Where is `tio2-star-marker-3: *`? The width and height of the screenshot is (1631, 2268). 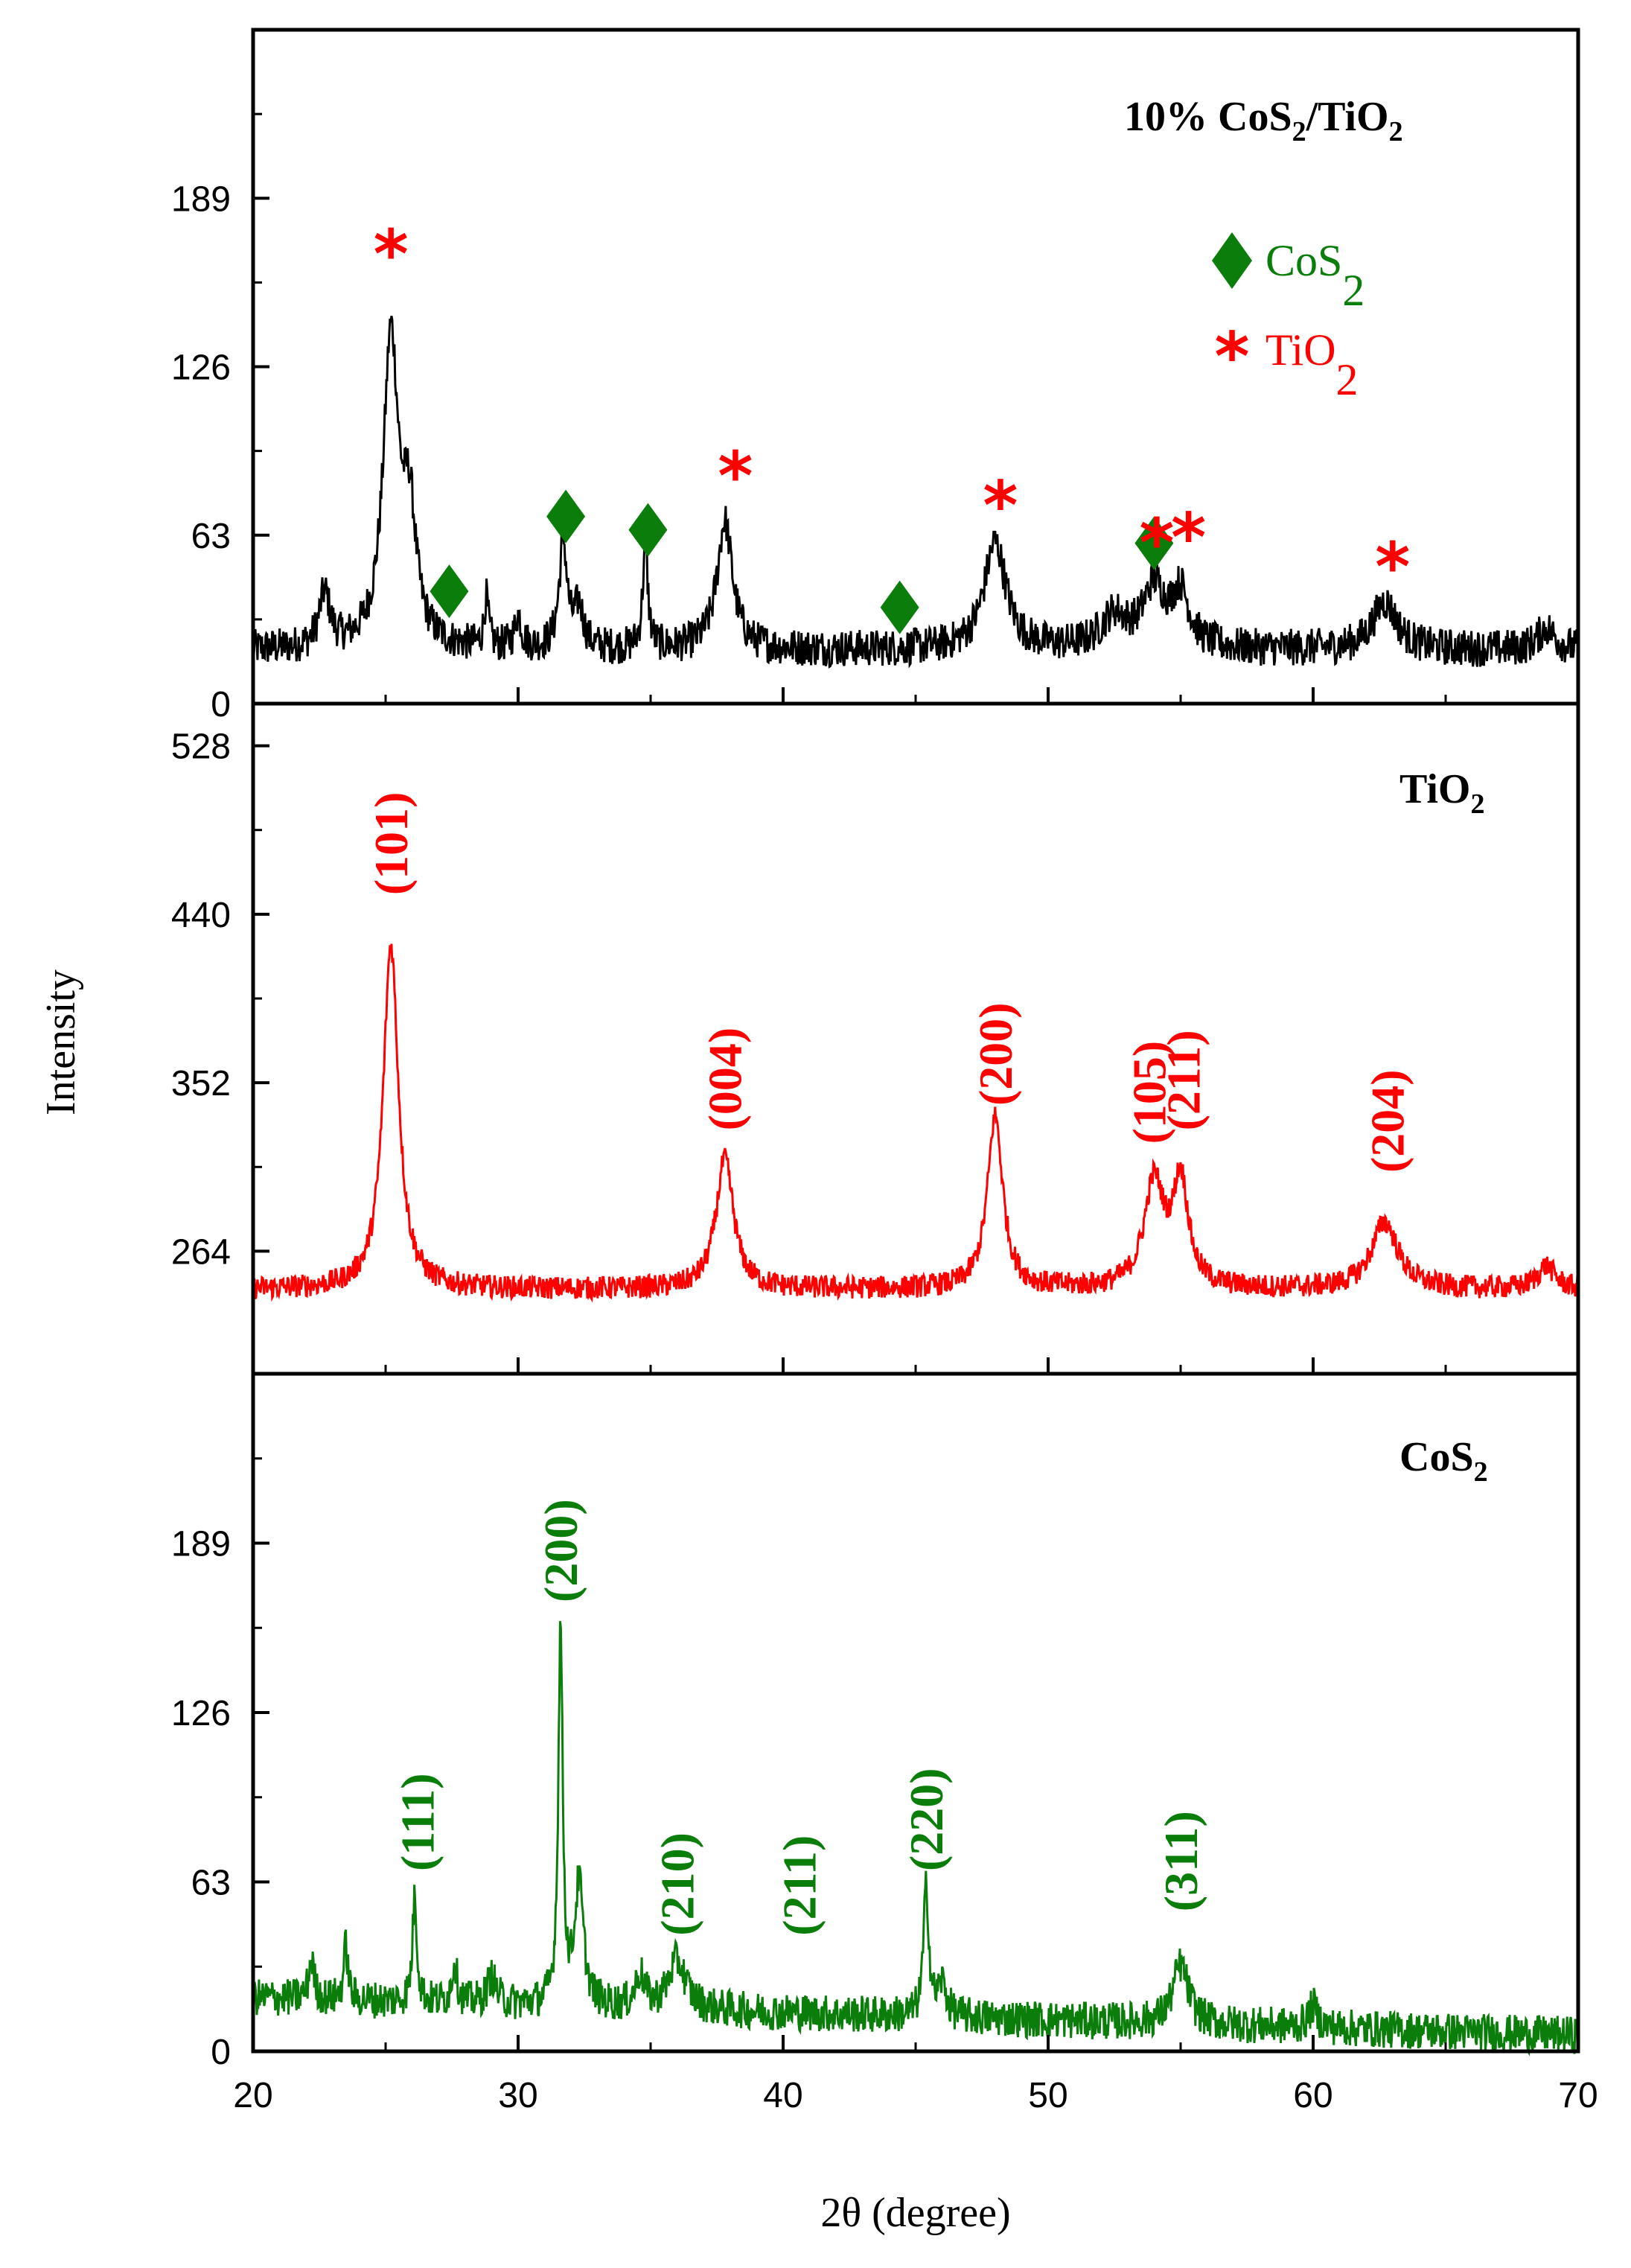
tio2-star-marker-3: * is located at coordinates (1156, 543).